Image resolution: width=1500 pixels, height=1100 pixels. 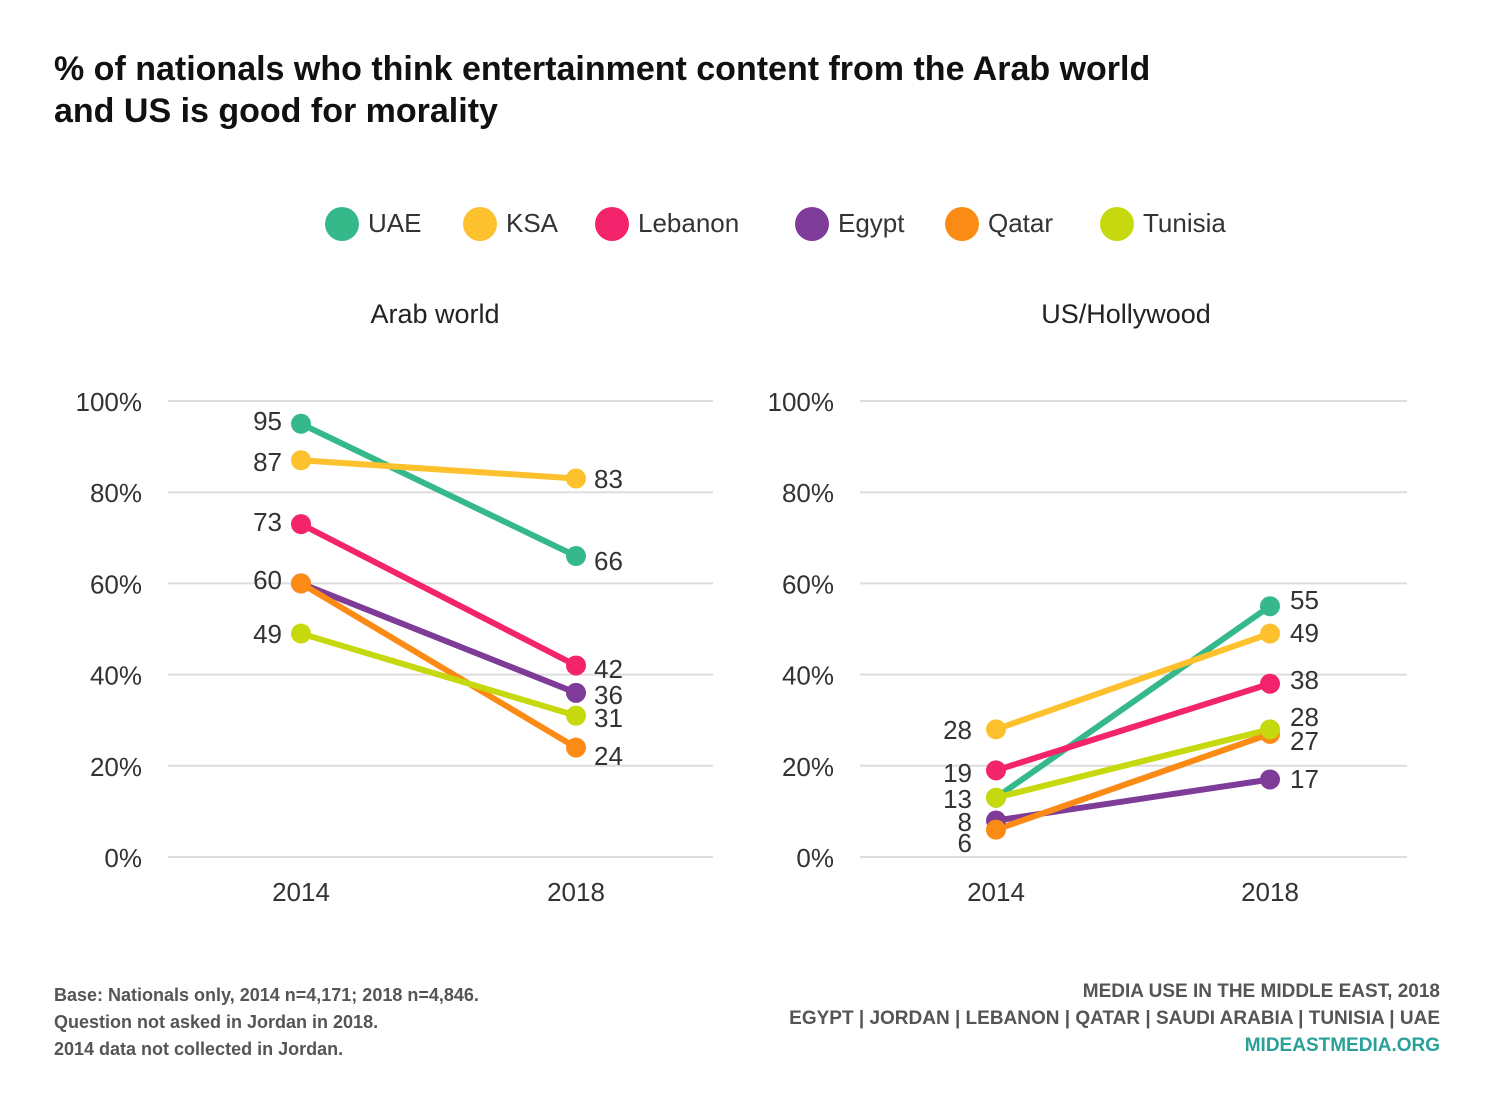 I want to click on arab-world-point-uae-2018, so click(x=576, y=556).